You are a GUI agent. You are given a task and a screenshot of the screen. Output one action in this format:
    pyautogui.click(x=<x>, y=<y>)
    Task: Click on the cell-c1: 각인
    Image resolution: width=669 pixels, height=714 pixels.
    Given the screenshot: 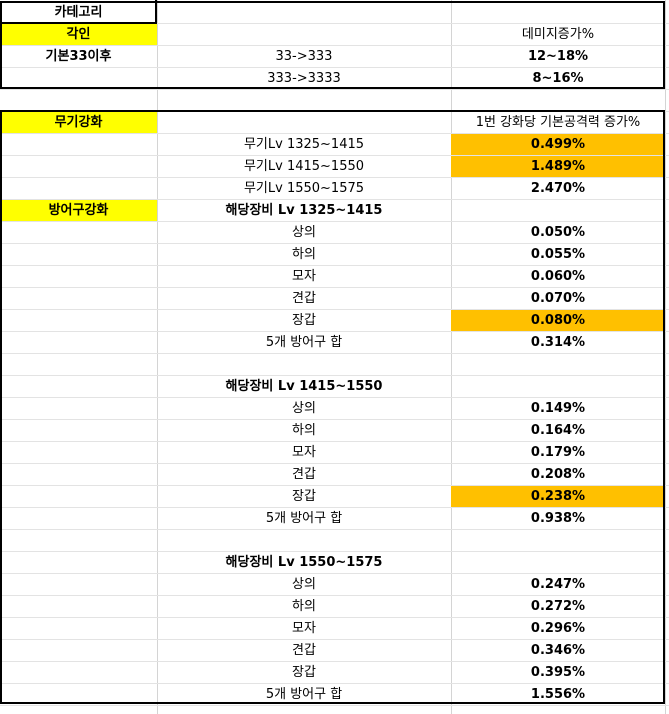 What is the action you would take?
    pyautogui.click(x=78, y=35)
    